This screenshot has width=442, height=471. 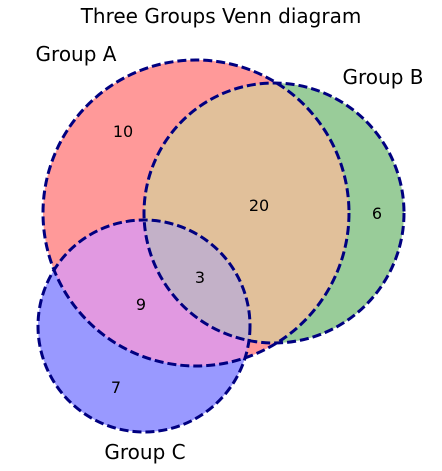 What do you see at coordinates (144, 452) in the screenshot?
I see `group-c-label: Group C` at bounding box center [144, 452].